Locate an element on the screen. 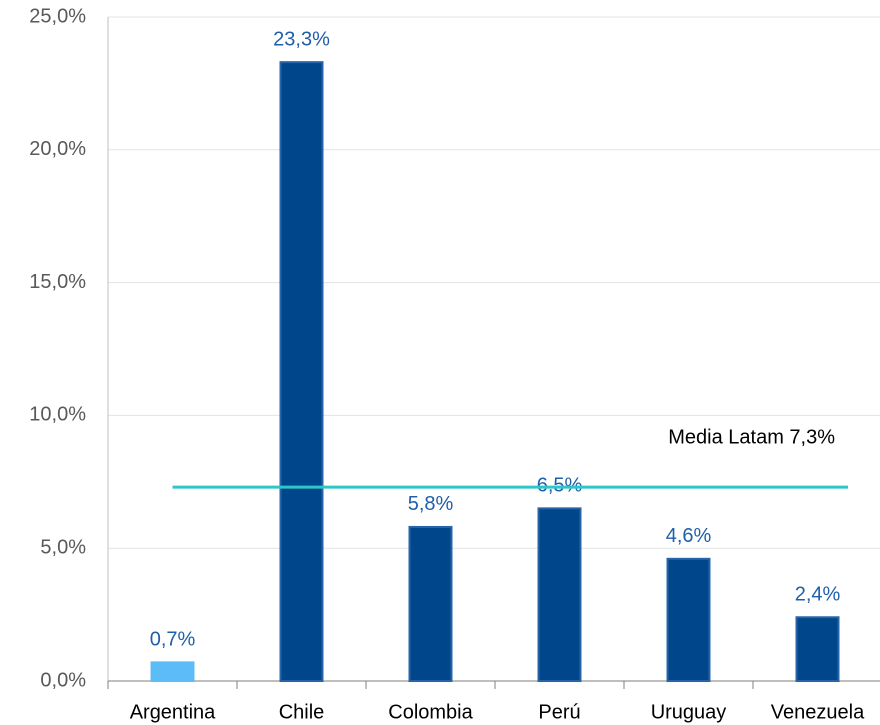  x-tick-label: Argentina is located at coordinates (173, 712).